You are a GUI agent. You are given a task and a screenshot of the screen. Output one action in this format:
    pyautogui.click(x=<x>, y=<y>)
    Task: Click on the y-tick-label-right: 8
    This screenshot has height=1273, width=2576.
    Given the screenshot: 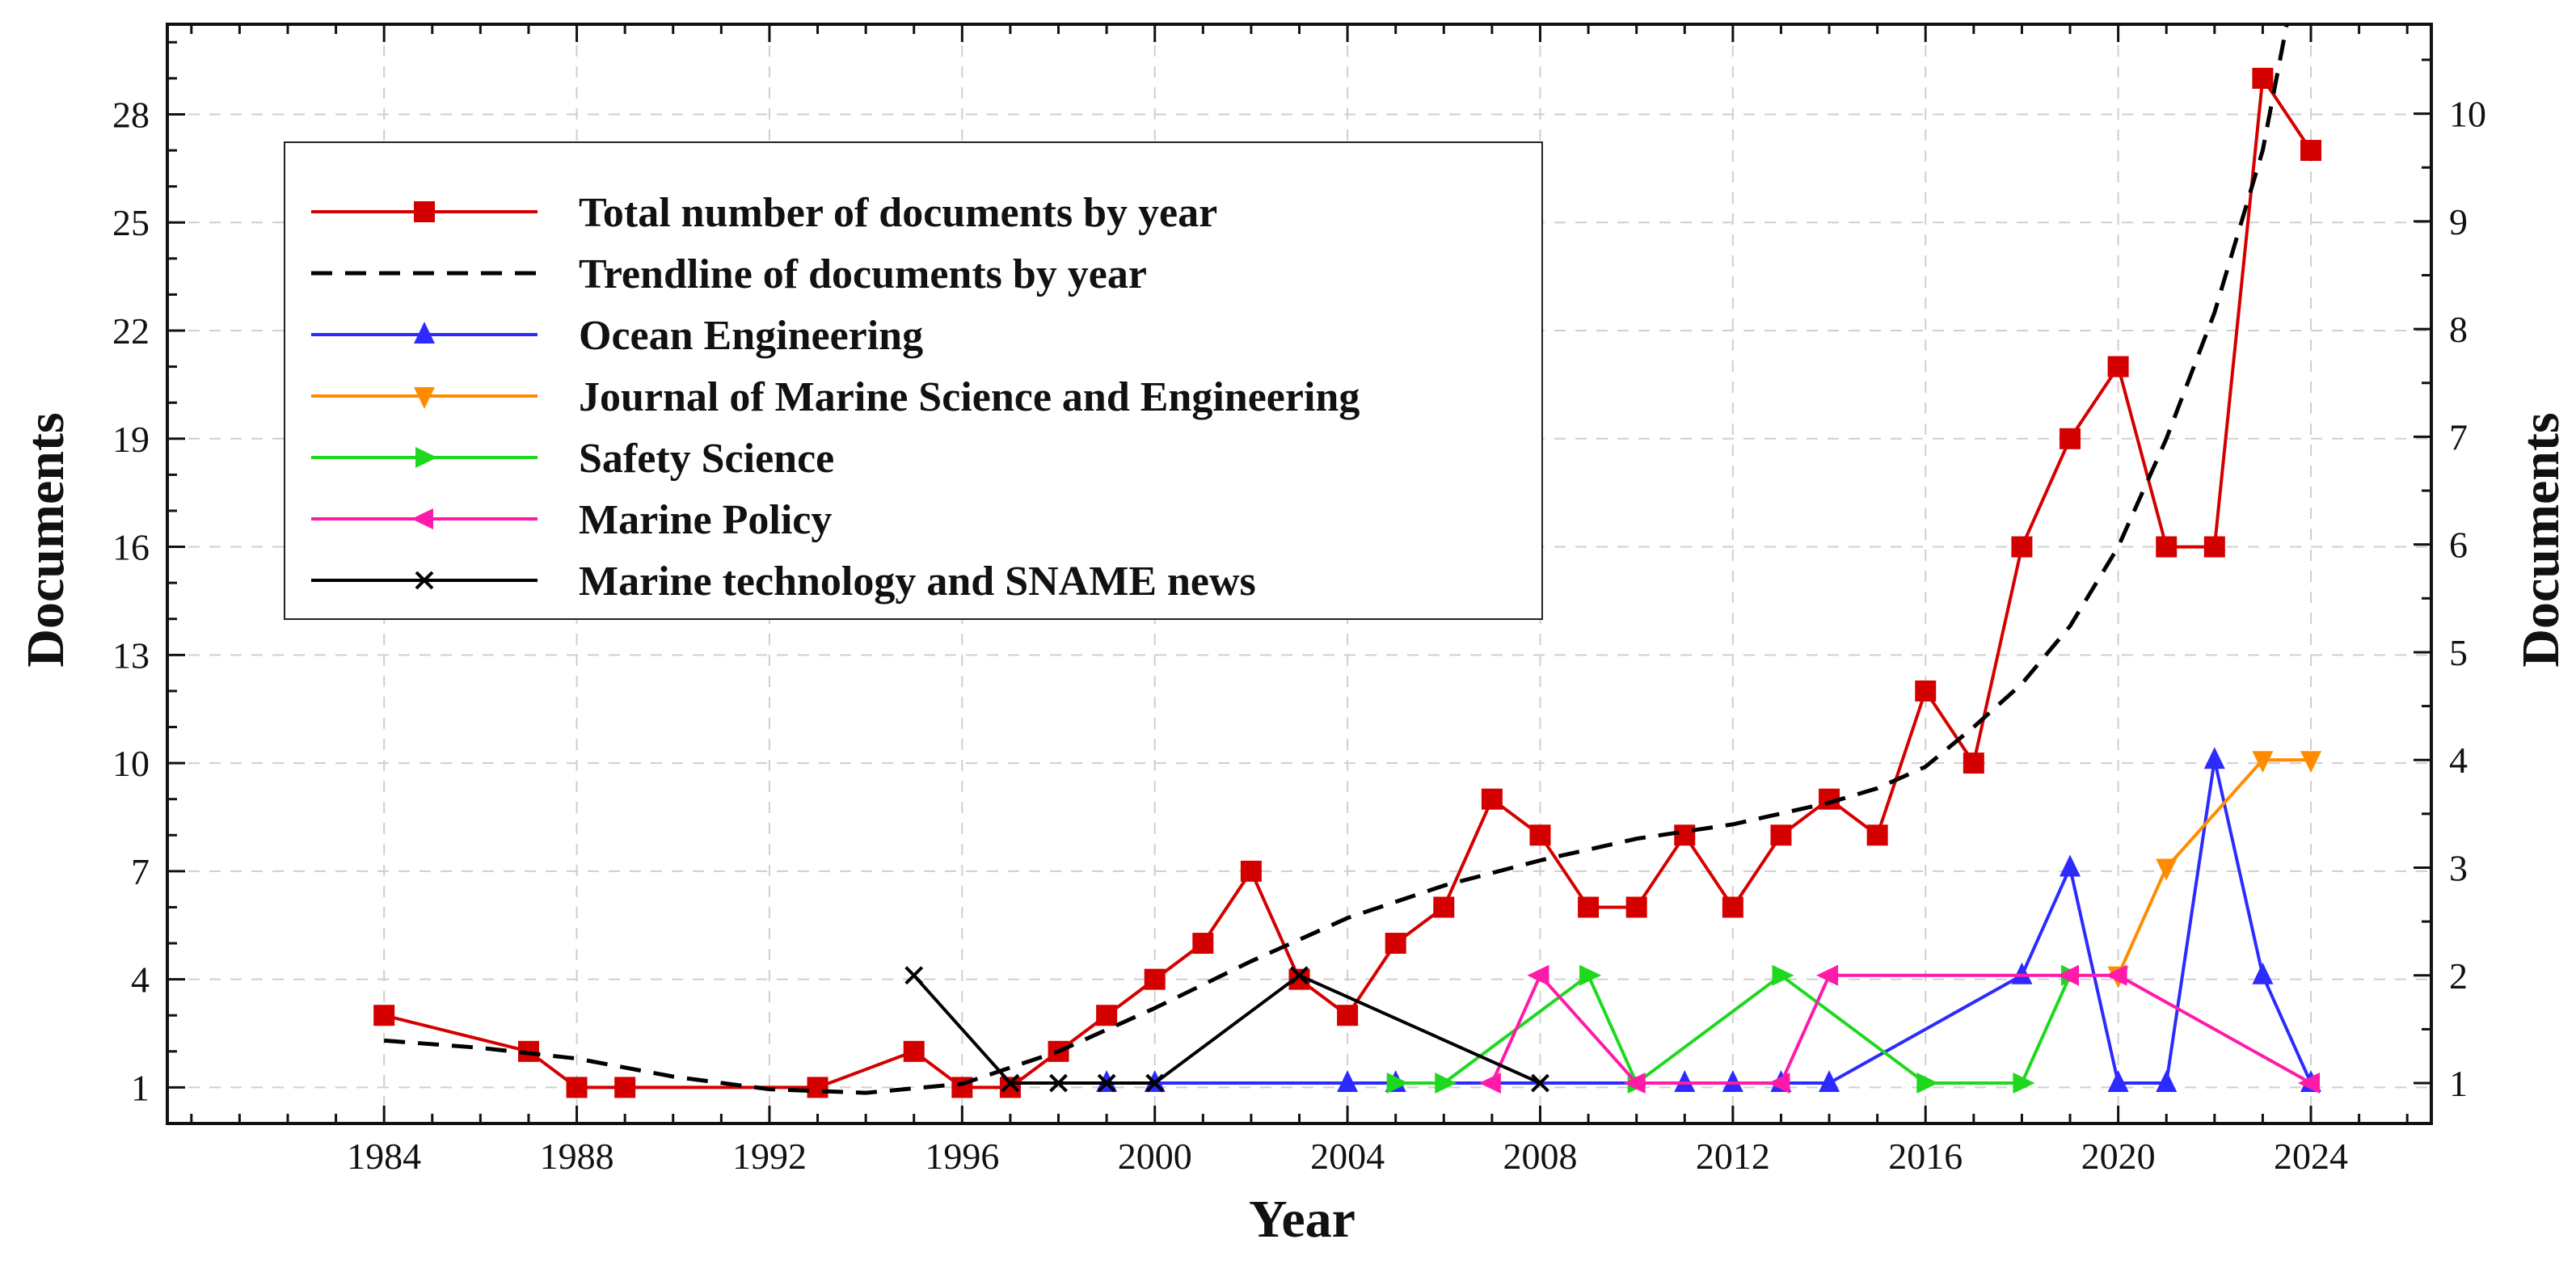 What is the action you would take?
    pyautogui.click(x=2458, y=329)
    